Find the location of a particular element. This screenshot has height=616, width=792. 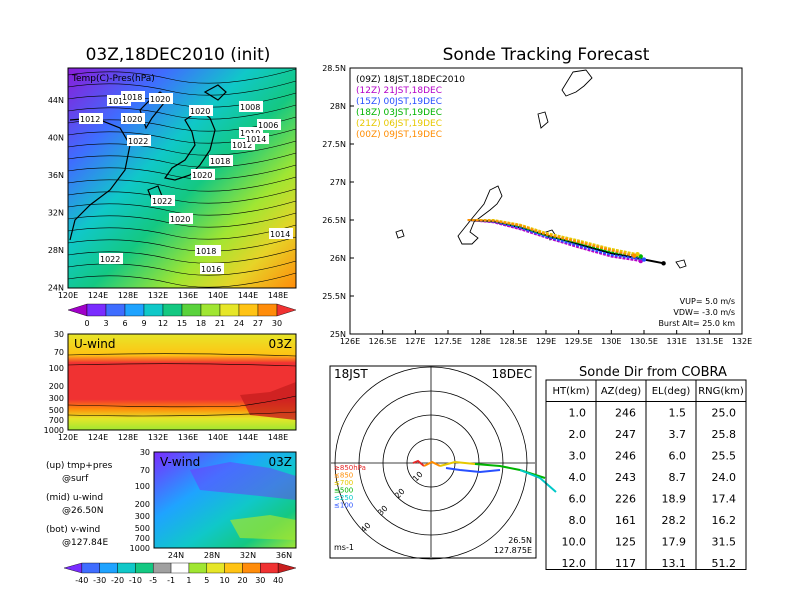

polar-hodograph is located at coordinates (484, 476).